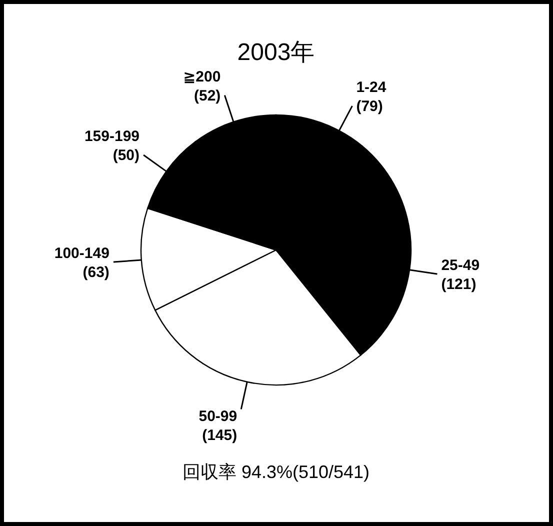 The height and width of the screenshot is (526, 553). I want to click on data-label: (79), so click(369, 106).